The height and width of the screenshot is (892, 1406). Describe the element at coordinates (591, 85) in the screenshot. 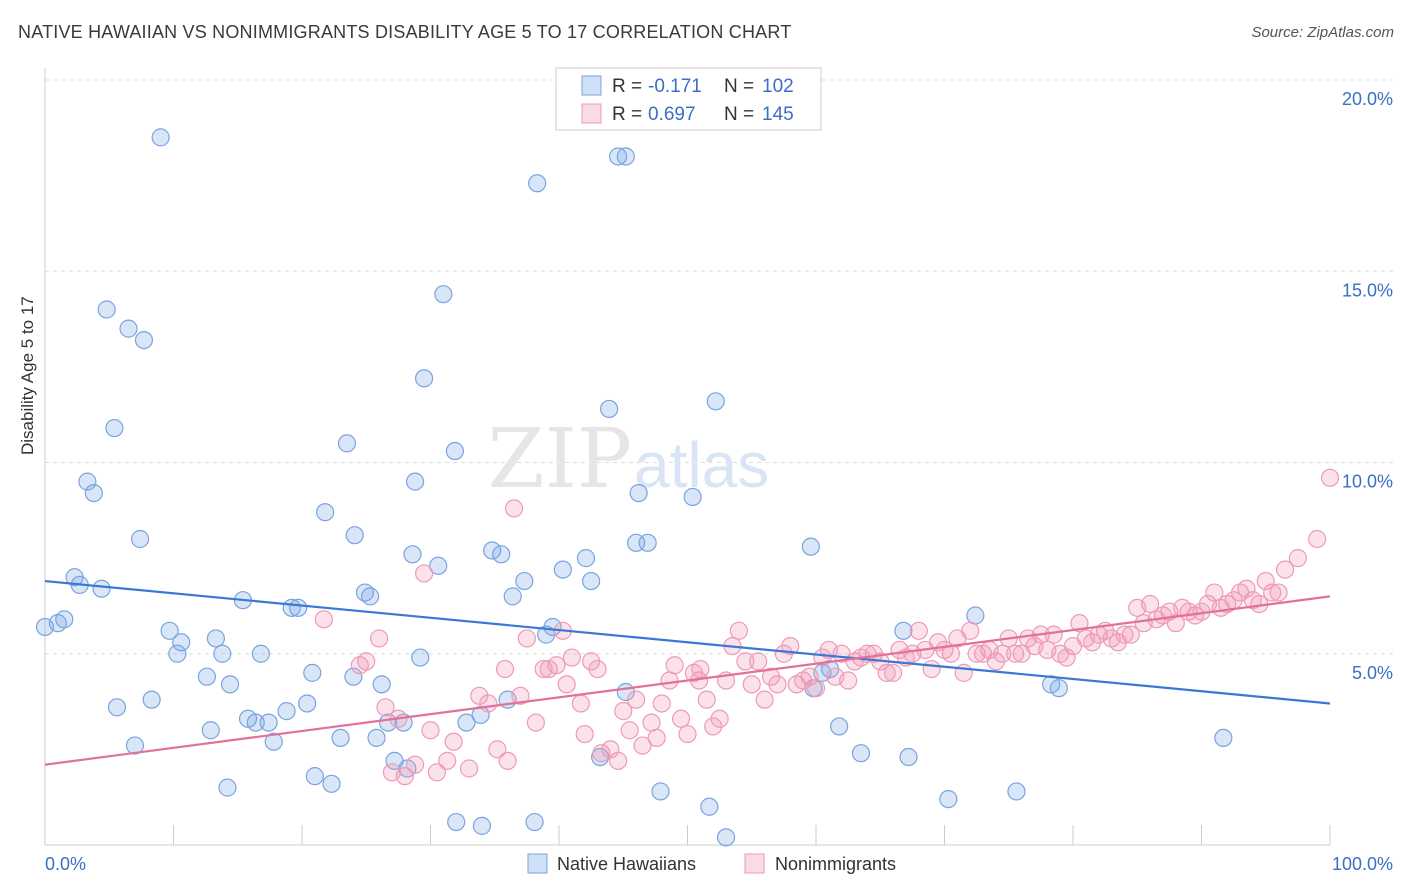

I see `legend-swatch-blue` at that location.